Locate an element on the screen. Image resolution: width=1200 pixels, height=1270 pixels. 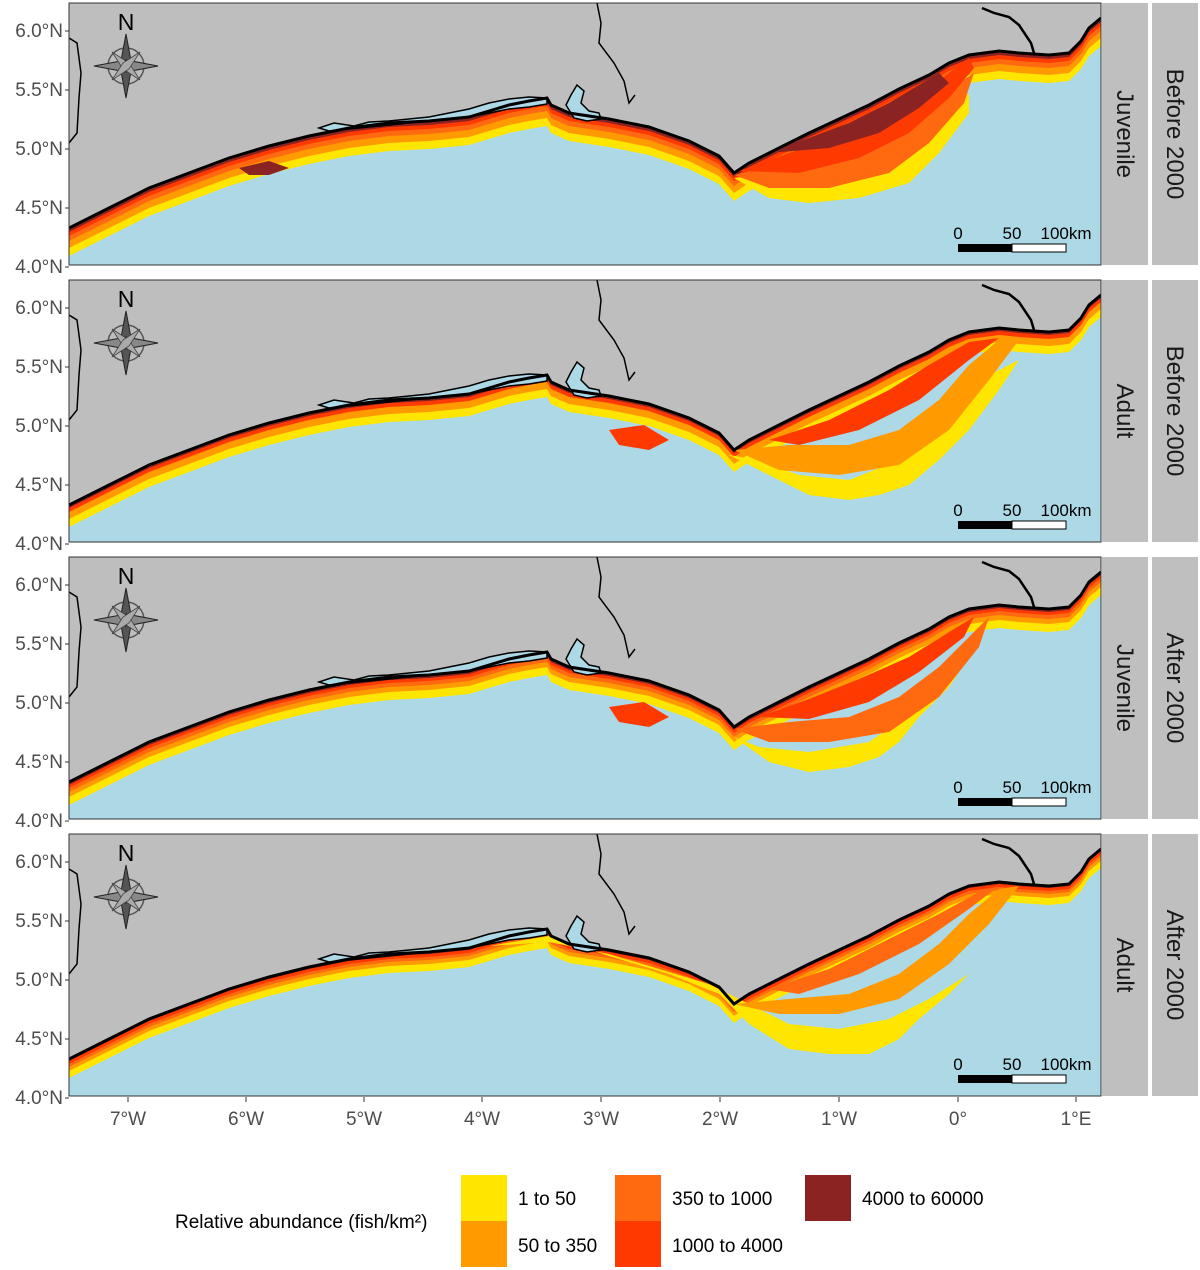
x-tick-label: 1°E is located at coordinates (1076, 1119).